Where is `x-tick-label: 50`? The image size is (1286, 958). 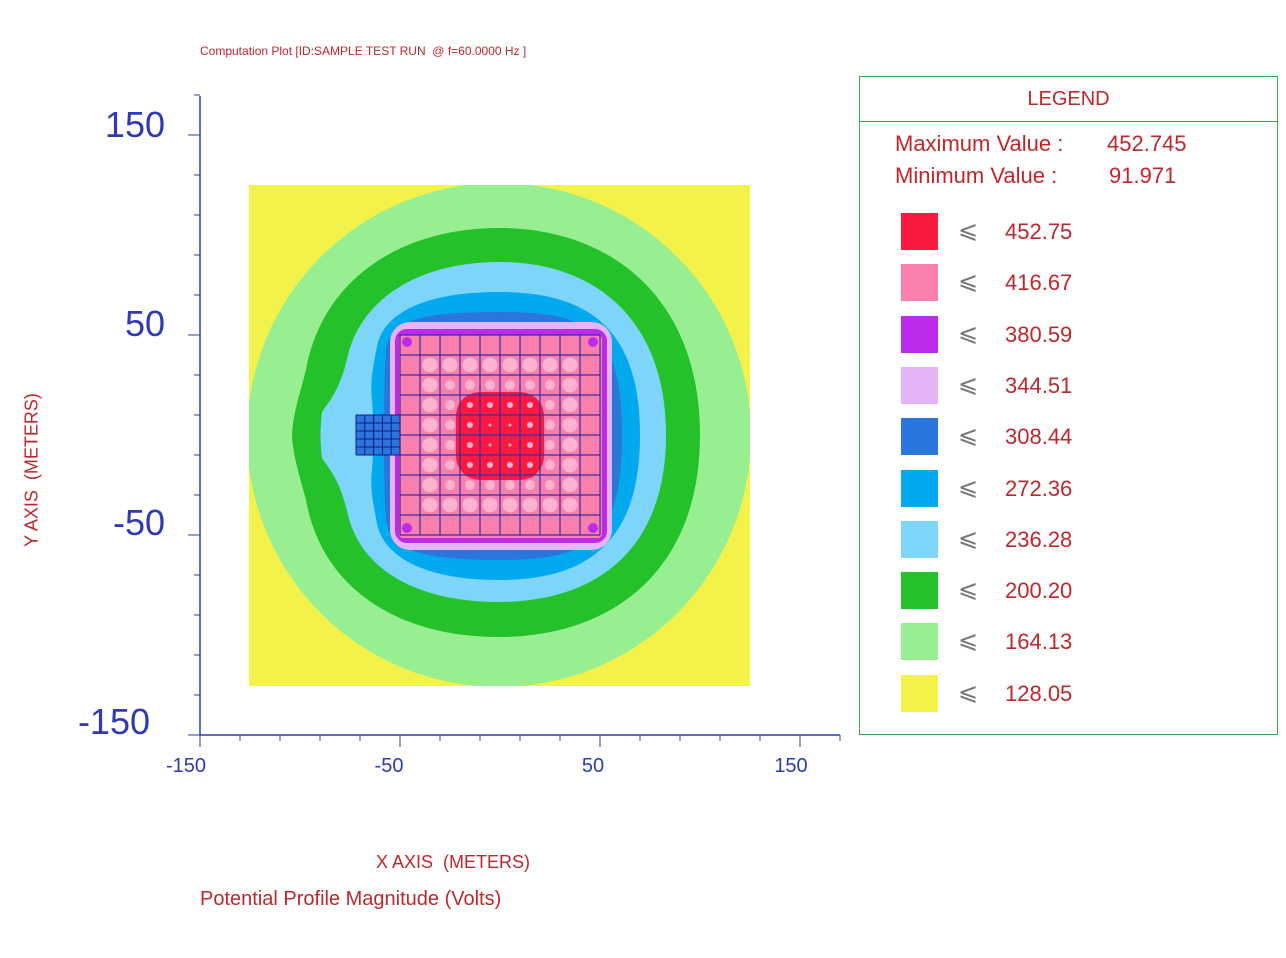 x-tick-label: 50 is located at coordinates (593, 766).